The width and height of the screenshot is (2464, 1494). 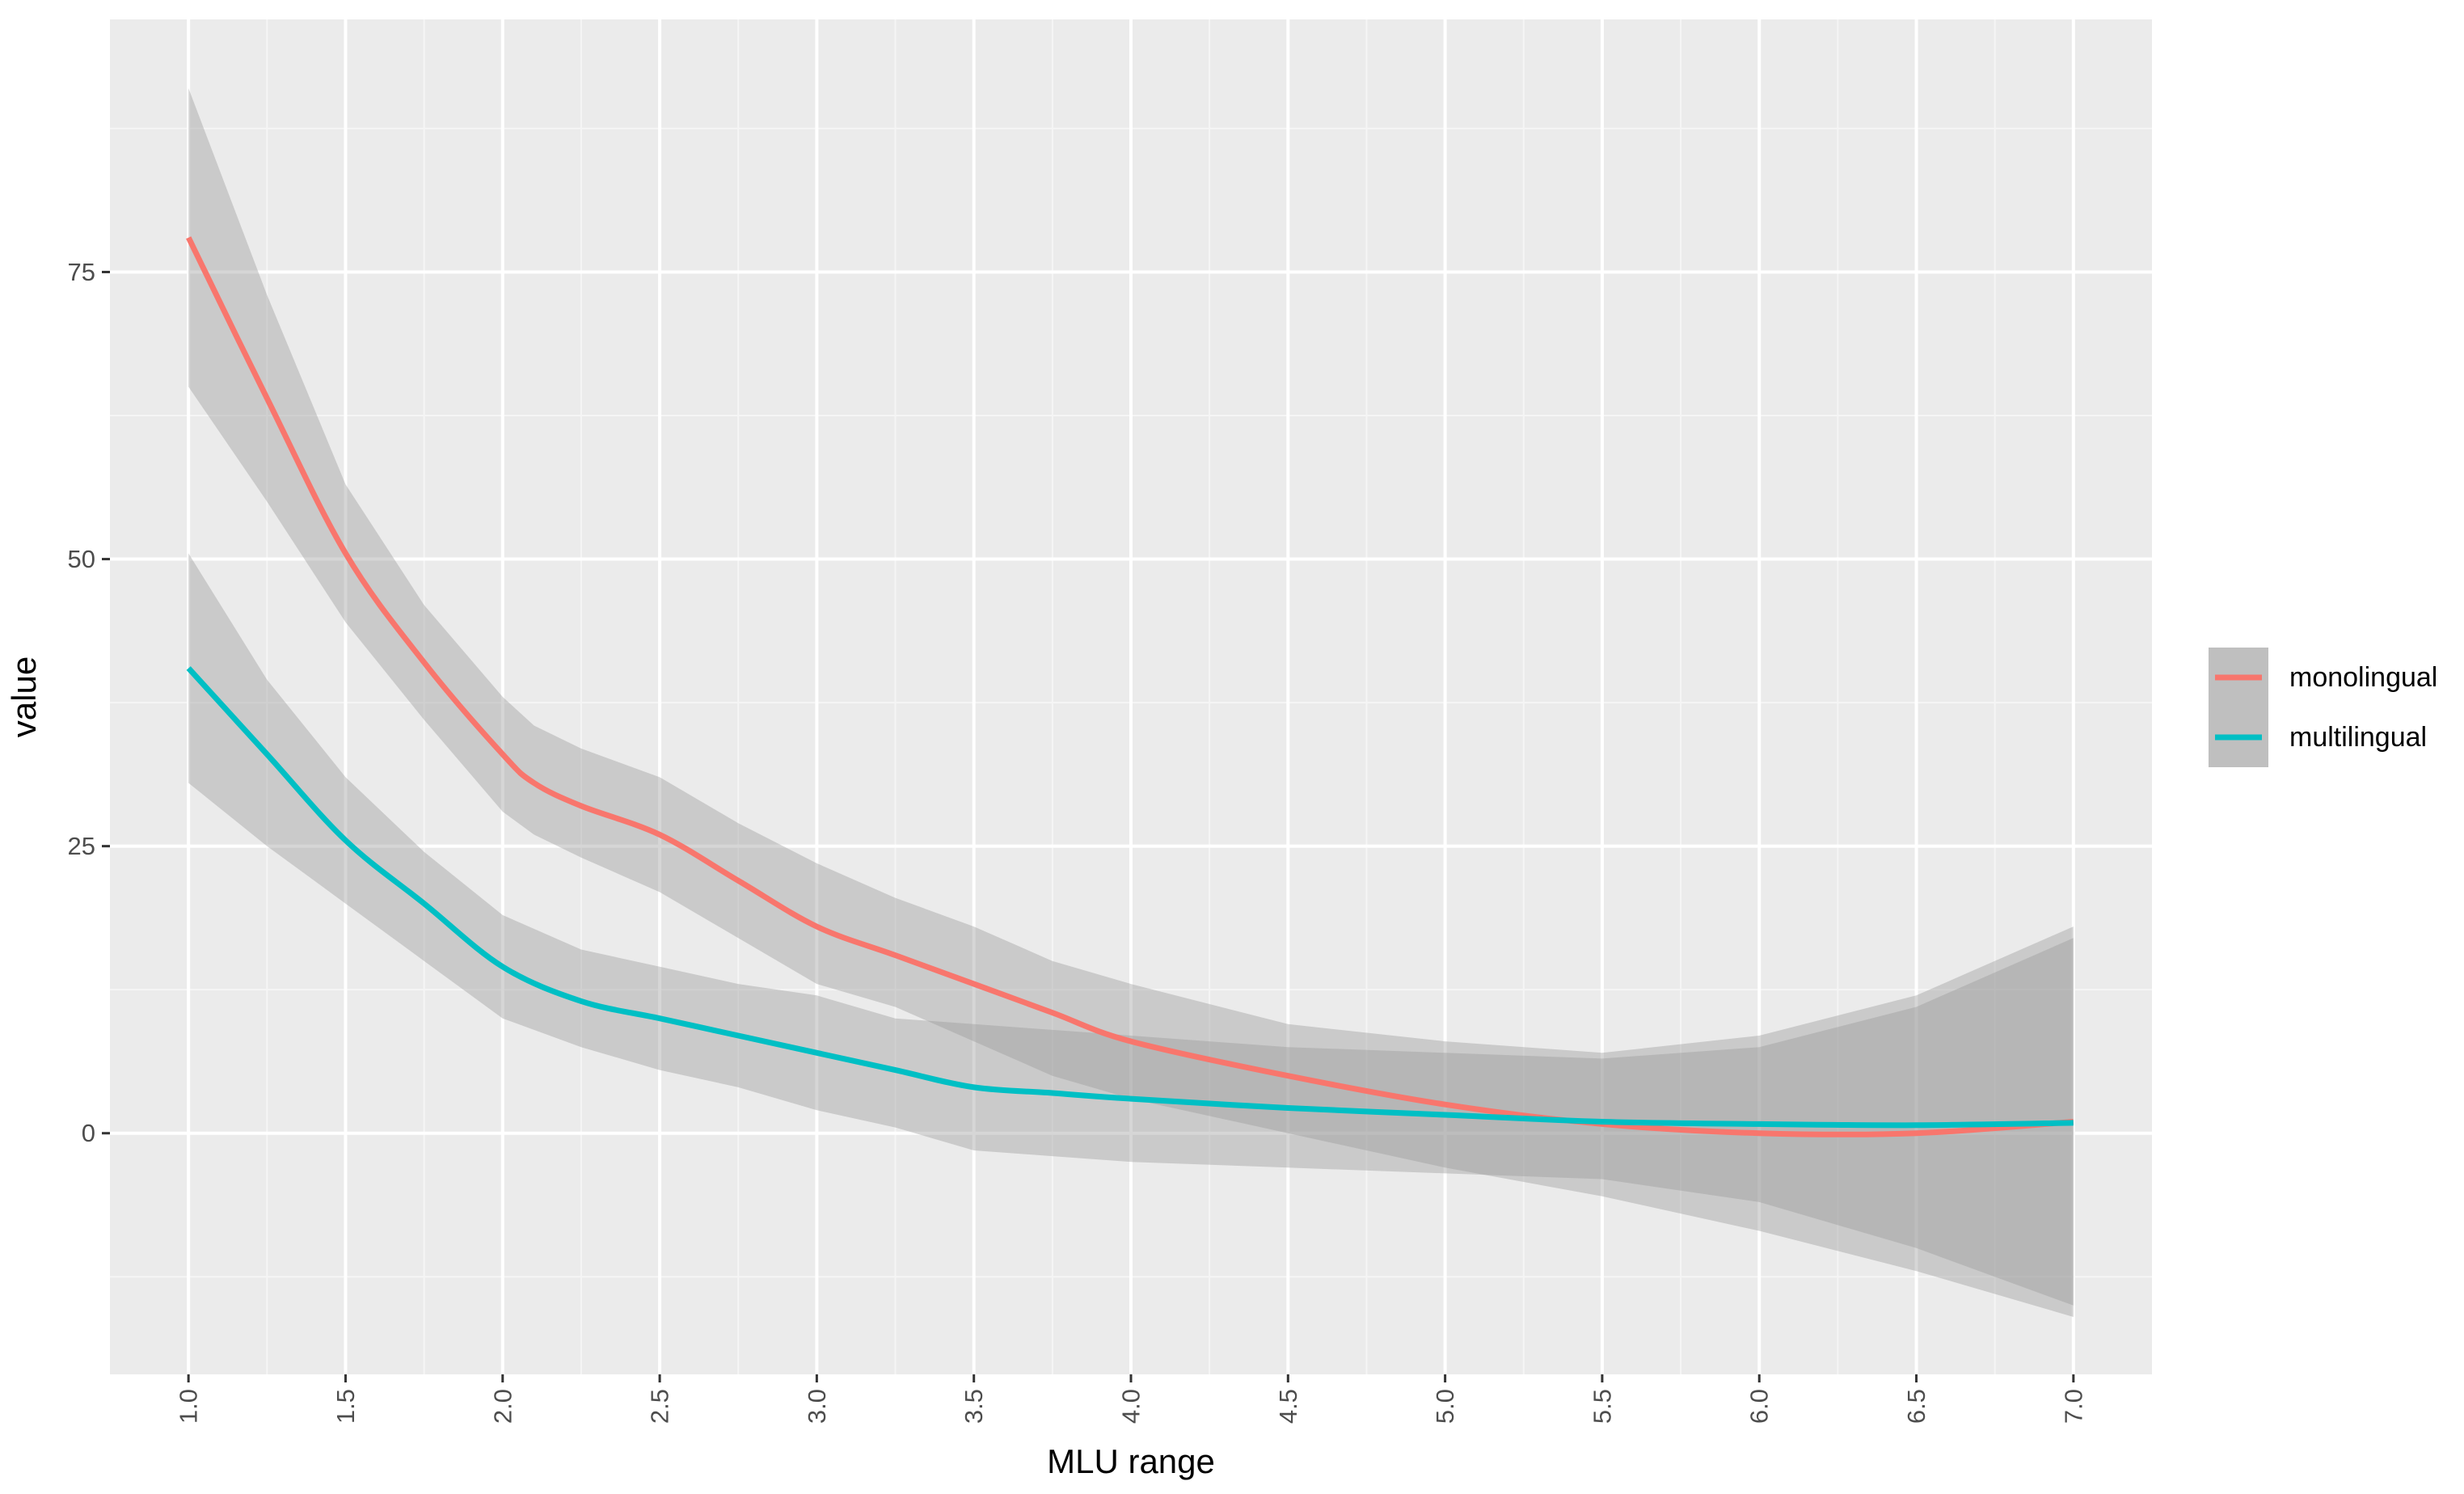 I want to click on x-axis-title: MLU range, so click(x=1131, y=1461).